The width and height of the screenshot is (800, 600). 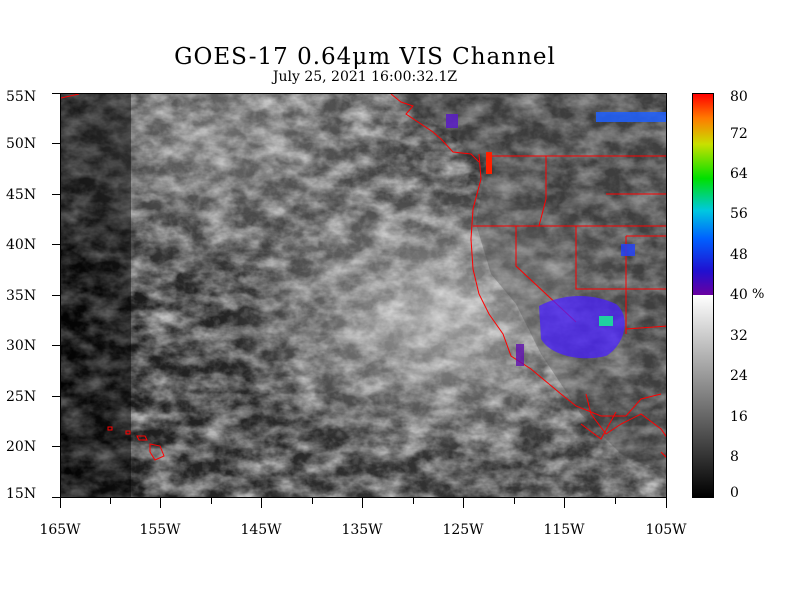 I want to click on mexico-mainland-border, so click(x=663, y=454).